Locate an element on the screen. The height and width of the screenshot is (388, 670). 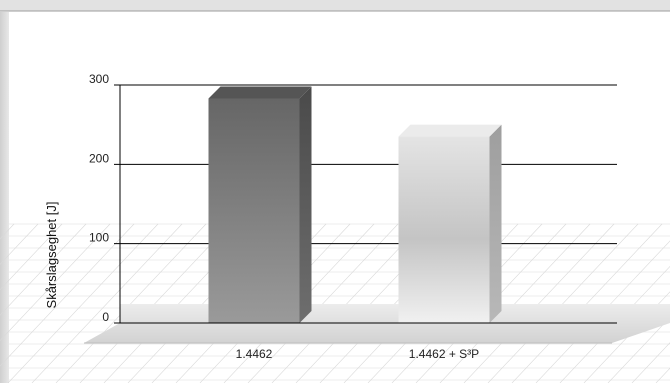
left-strip is located at coordinates (4, 197).